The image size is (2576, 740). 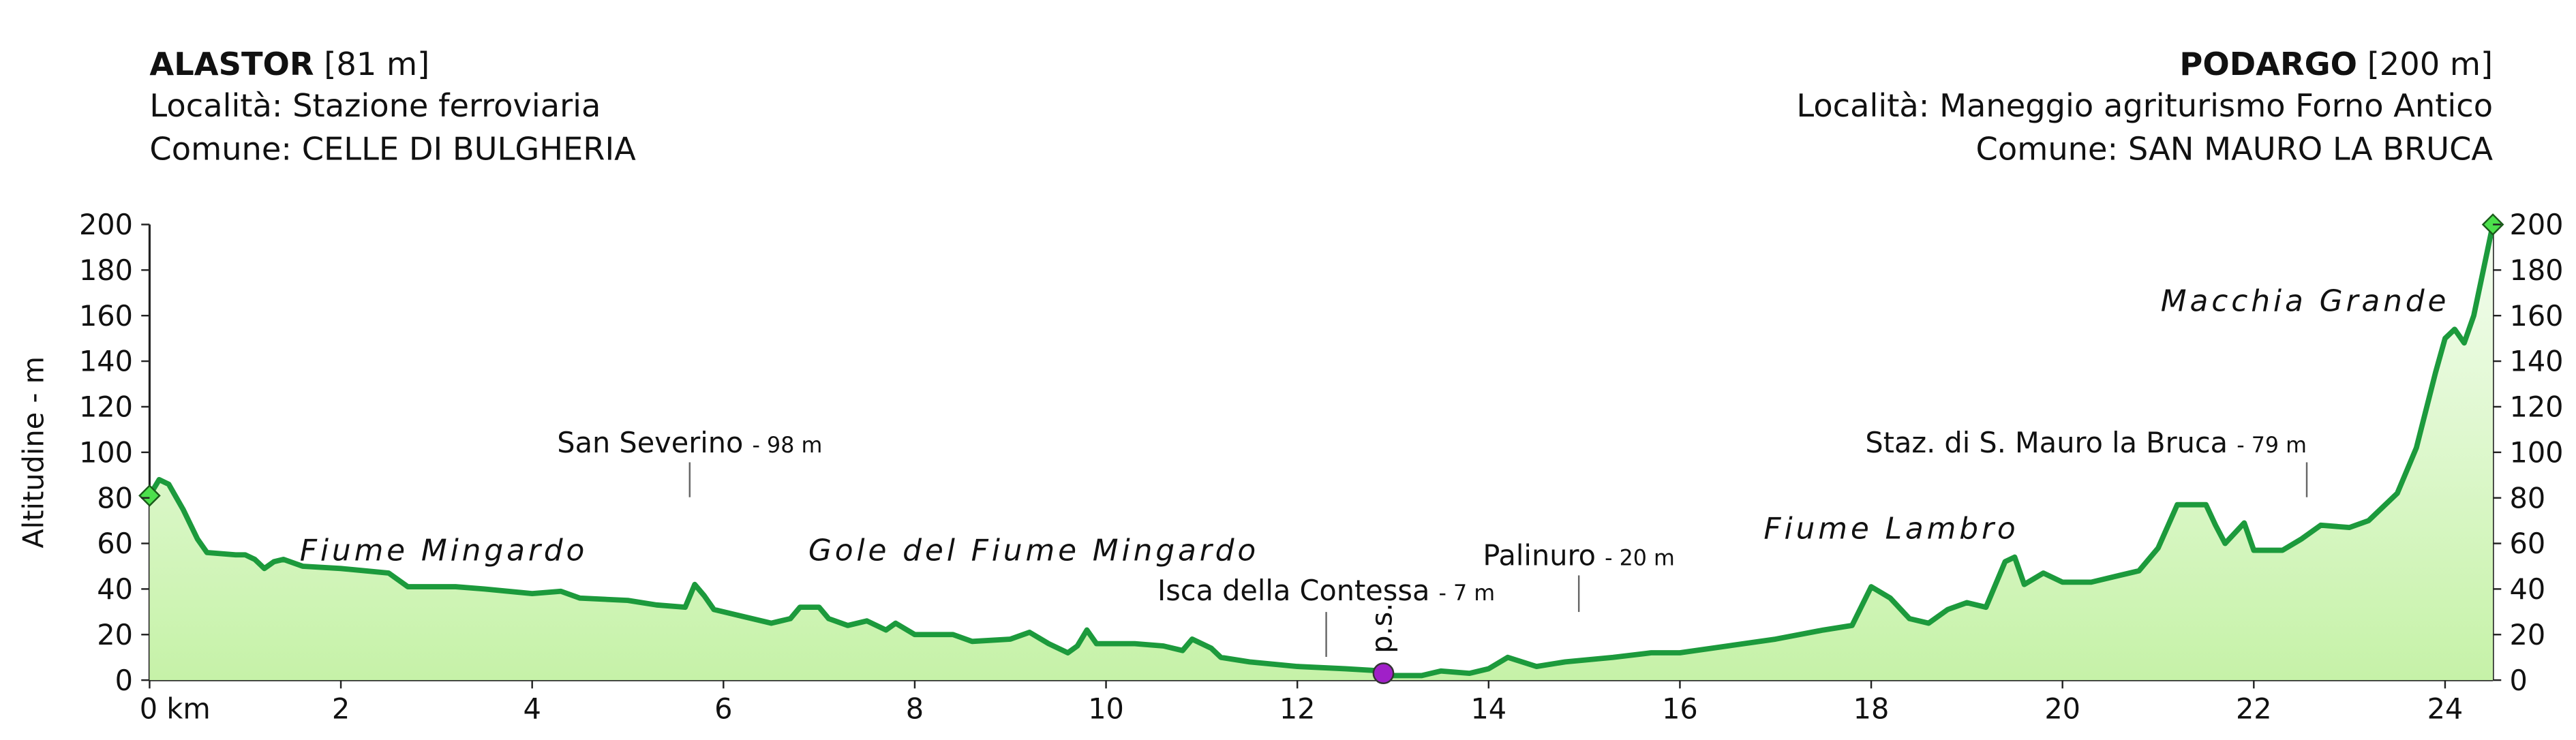 What do you see at coordinates (2272, 446) in the screenshot?
I see `place-note: - 79 m` at bounding box center [2272, 446].